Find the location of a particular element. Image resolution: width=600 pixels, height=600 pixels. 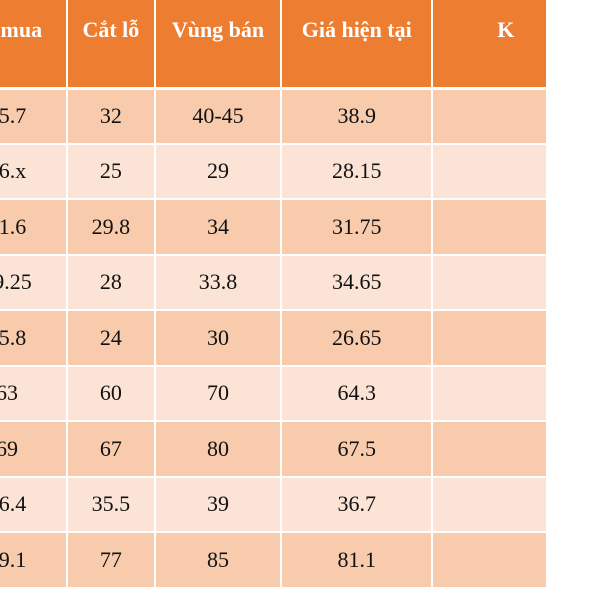

cell-stop-loss: 77 is located at coordinates (111, 560).